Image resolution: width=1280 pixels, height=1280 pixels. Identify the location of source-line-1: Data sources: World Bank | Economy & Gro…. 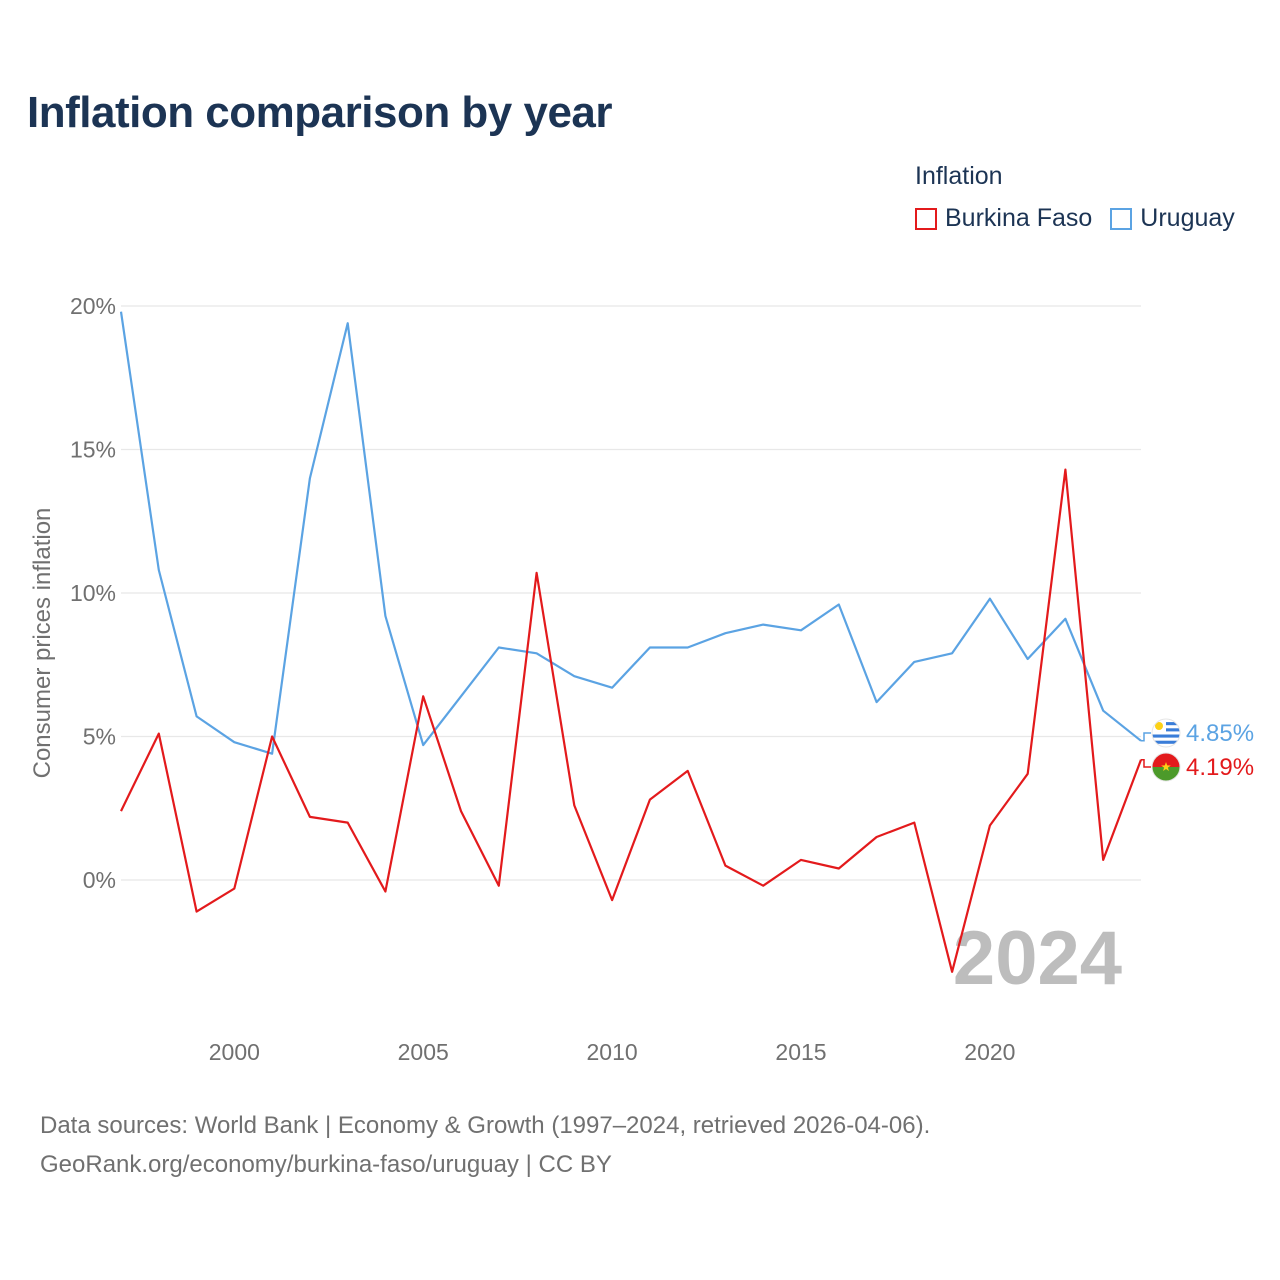
(485, 1125).